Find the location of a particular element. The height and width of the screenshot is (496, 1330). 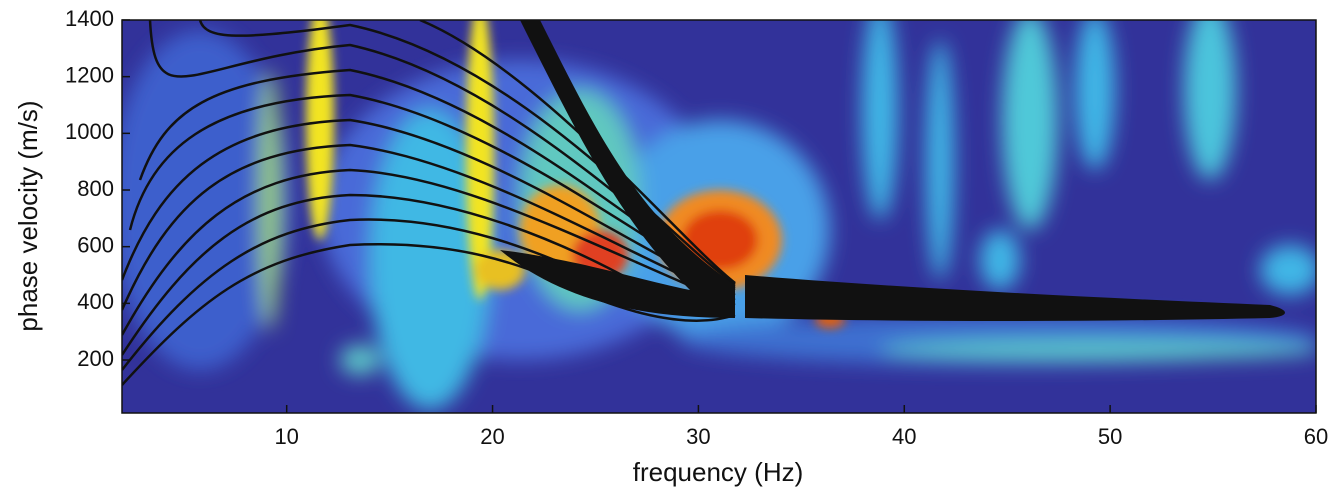

y-tick-label: 1400 is located at coordinates (89, 18).